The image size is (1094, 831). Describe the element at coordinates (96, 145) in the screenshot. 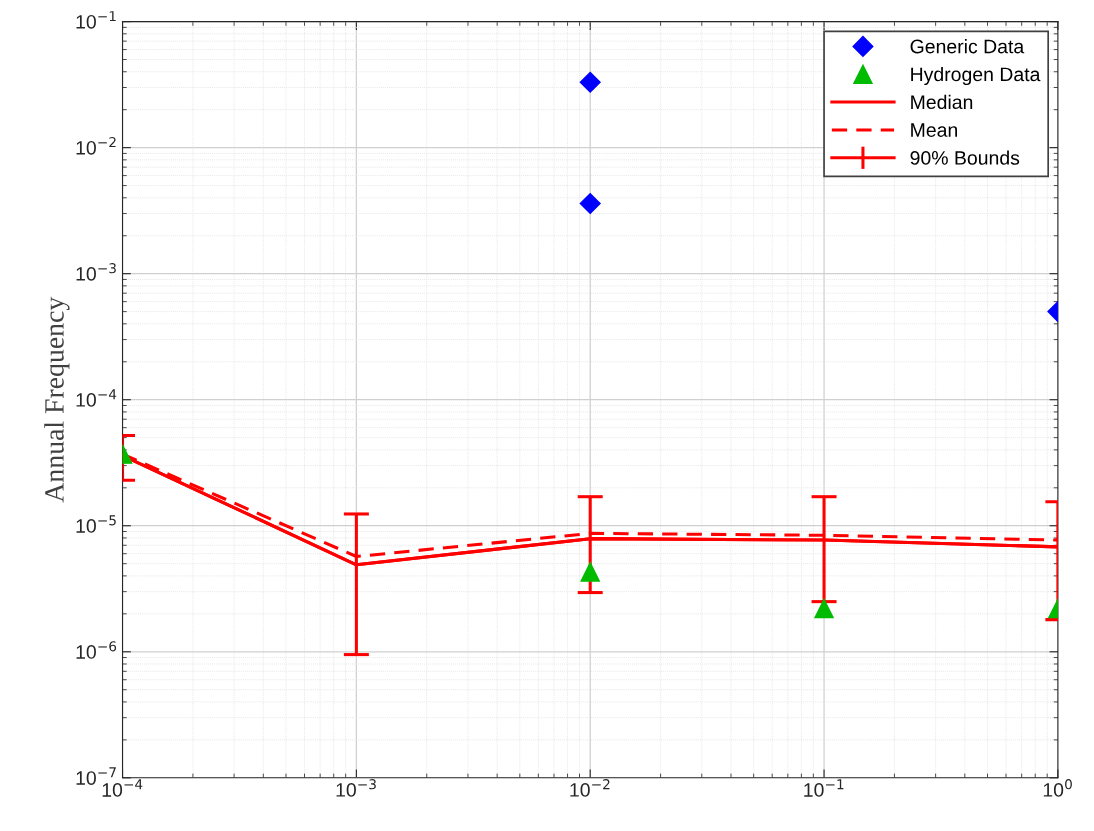

I see `y-tick-label: 10$^{−2}$` at that location.